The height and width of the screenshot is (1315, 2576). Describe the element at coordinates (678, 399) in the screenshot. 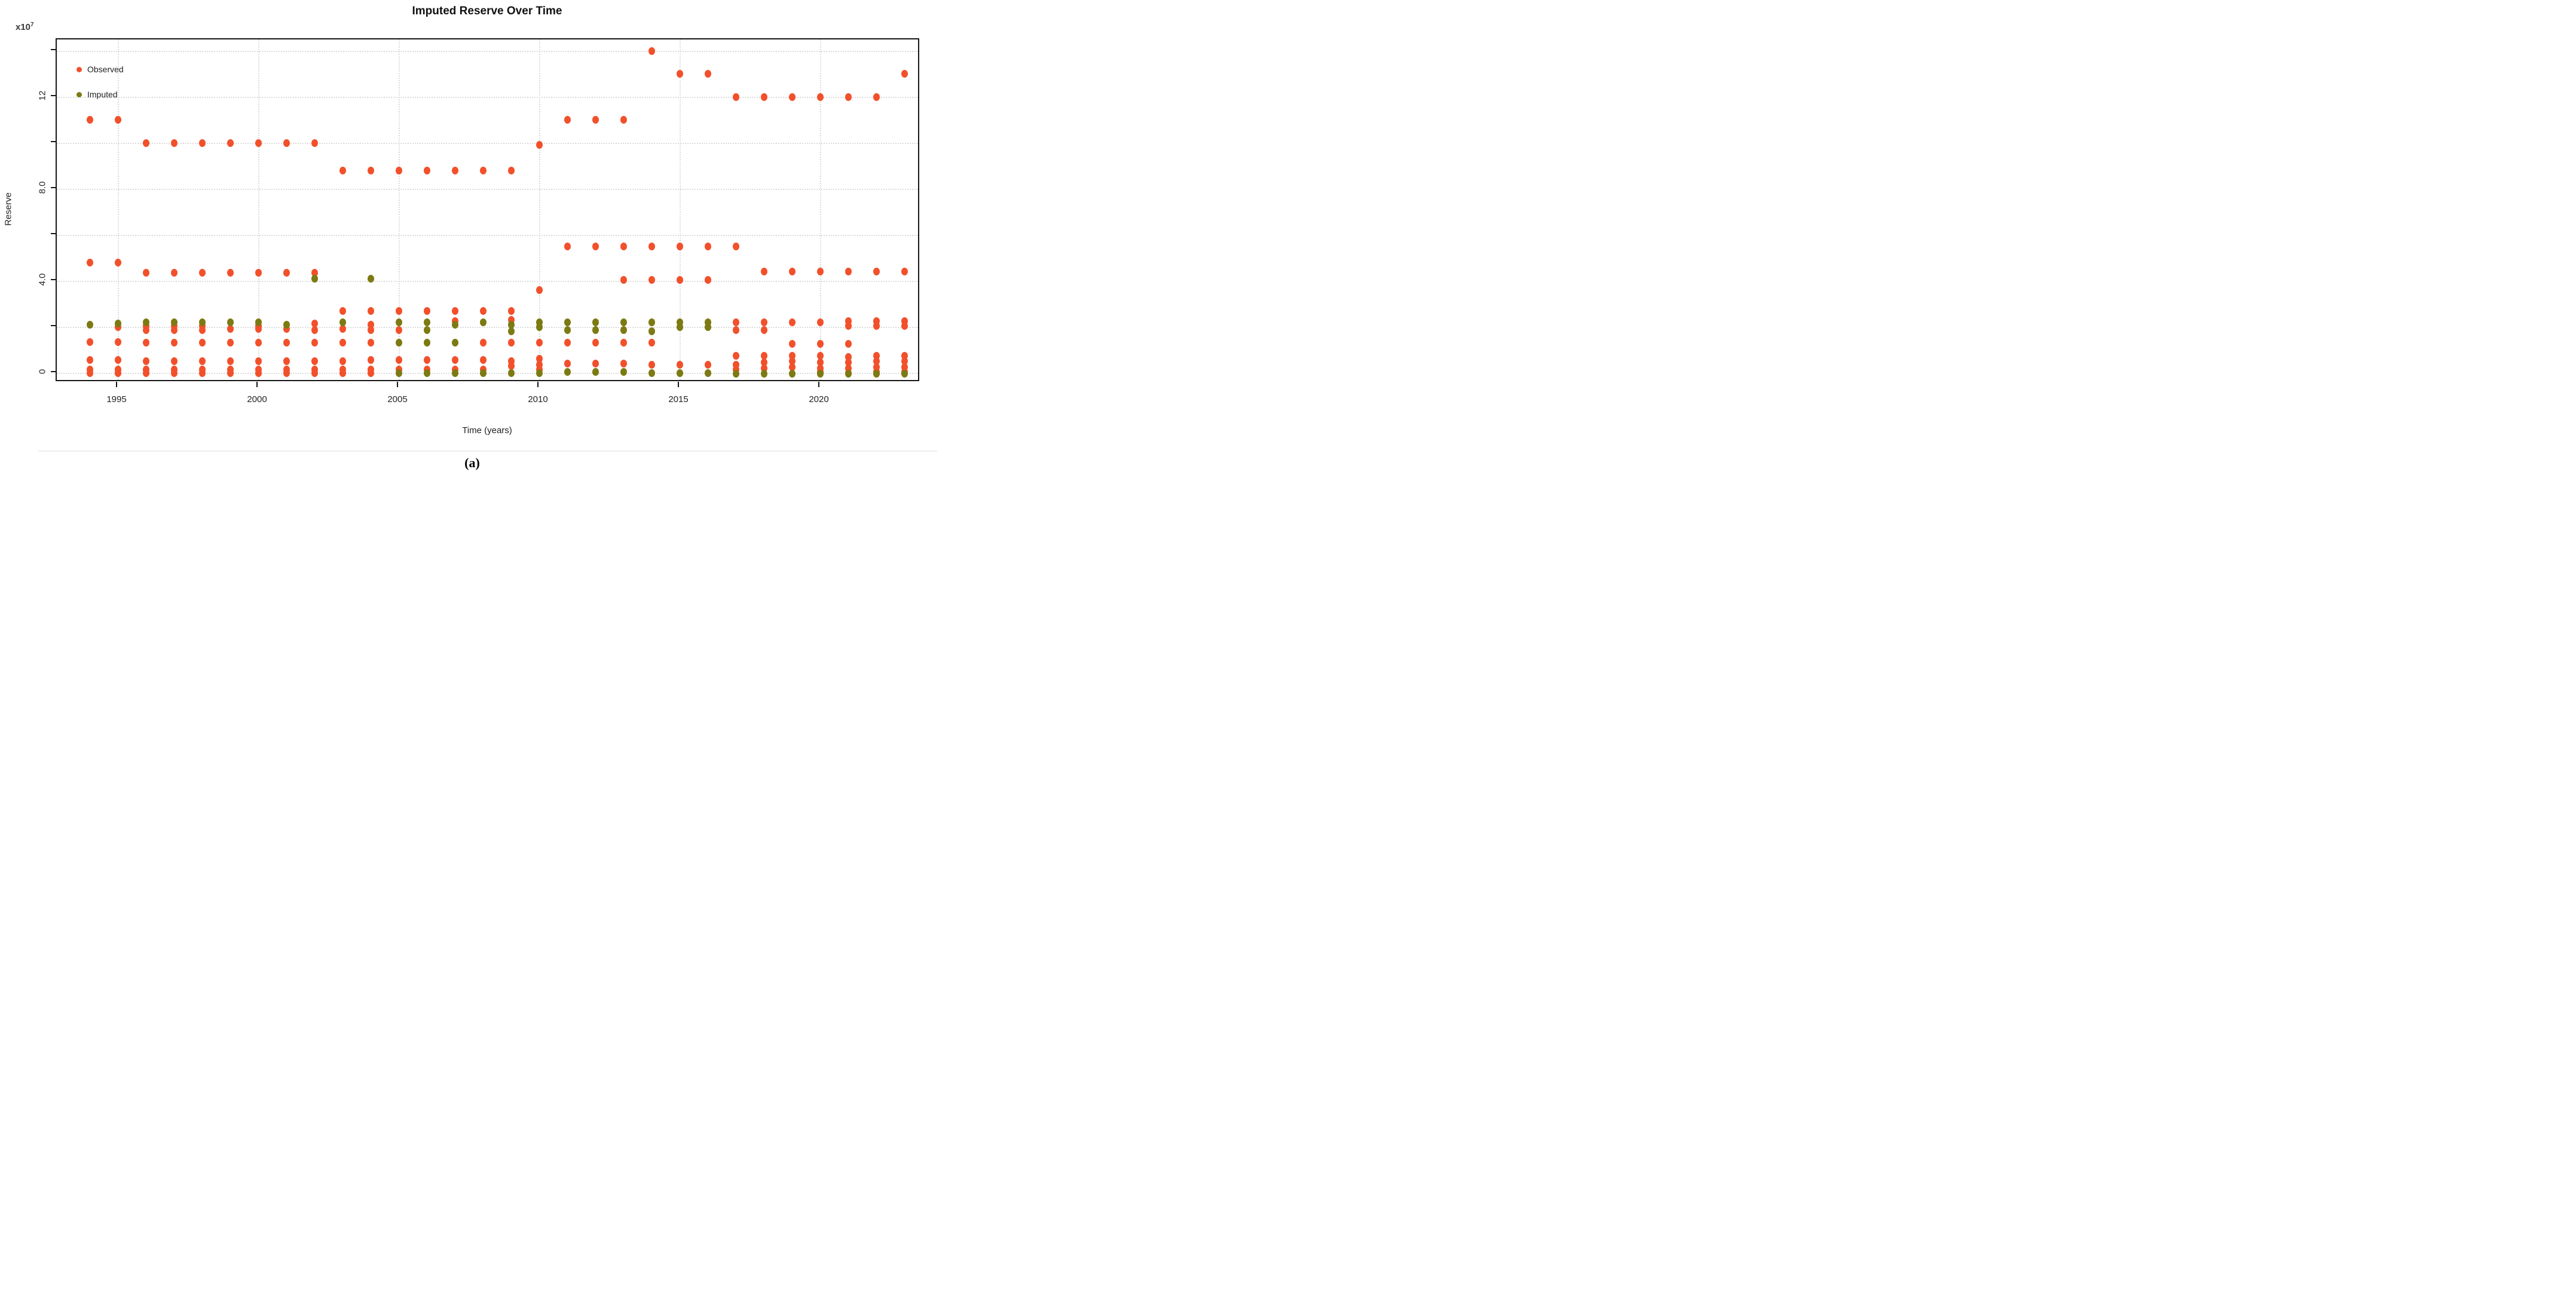

I see `x-tick-label: 2015` at that location.